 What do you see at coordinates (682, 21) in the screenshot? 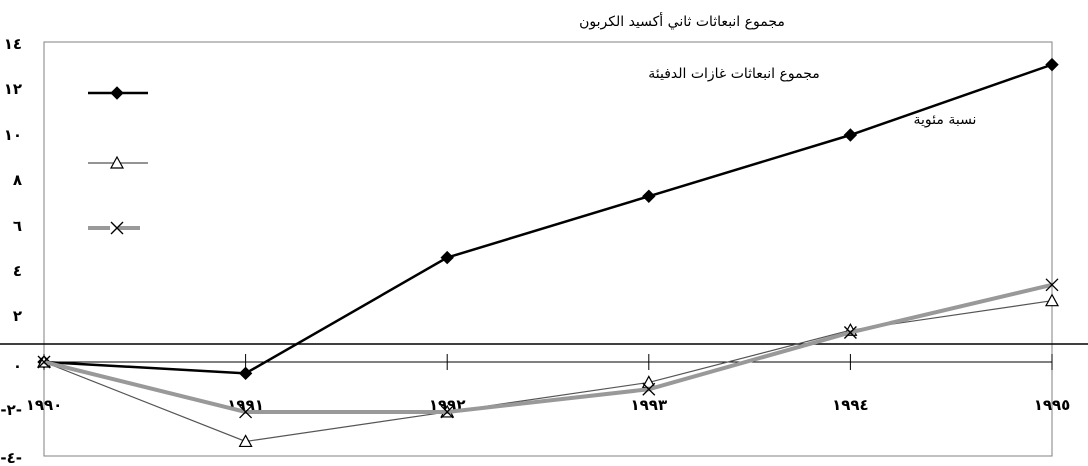
I see `chart-title: مجموع انبعاثات ثاني أكسيد الكربون` at bounding box center [682, 21].